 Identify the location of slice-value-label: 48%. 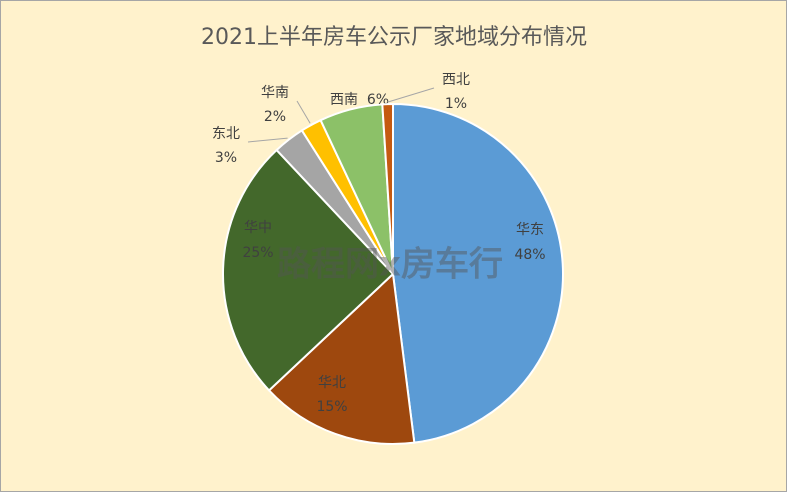
(529, 255).